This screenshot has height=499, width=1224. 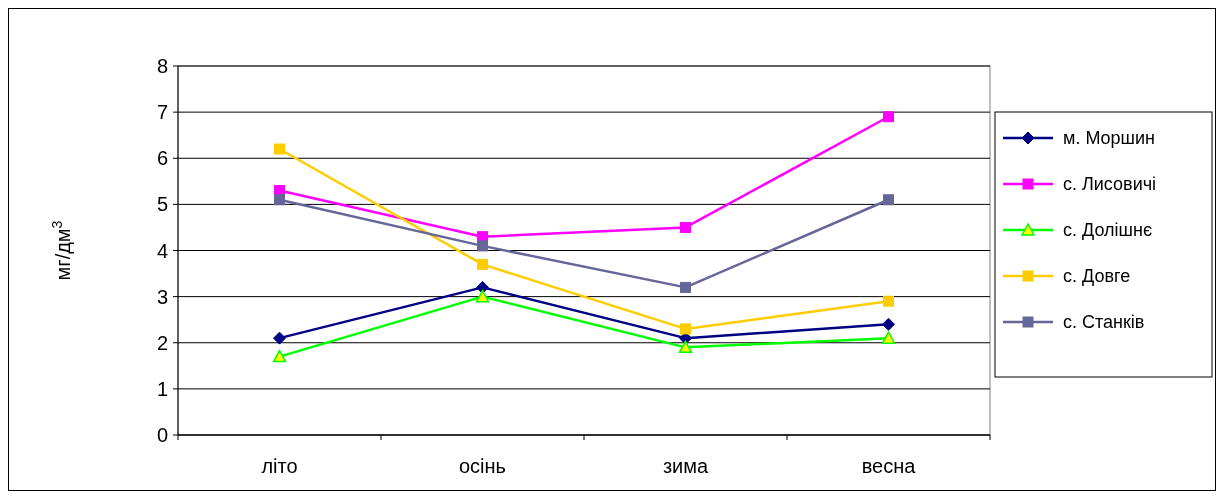 I want to click on y-tick-label: 8, so click(x=162, y=66).